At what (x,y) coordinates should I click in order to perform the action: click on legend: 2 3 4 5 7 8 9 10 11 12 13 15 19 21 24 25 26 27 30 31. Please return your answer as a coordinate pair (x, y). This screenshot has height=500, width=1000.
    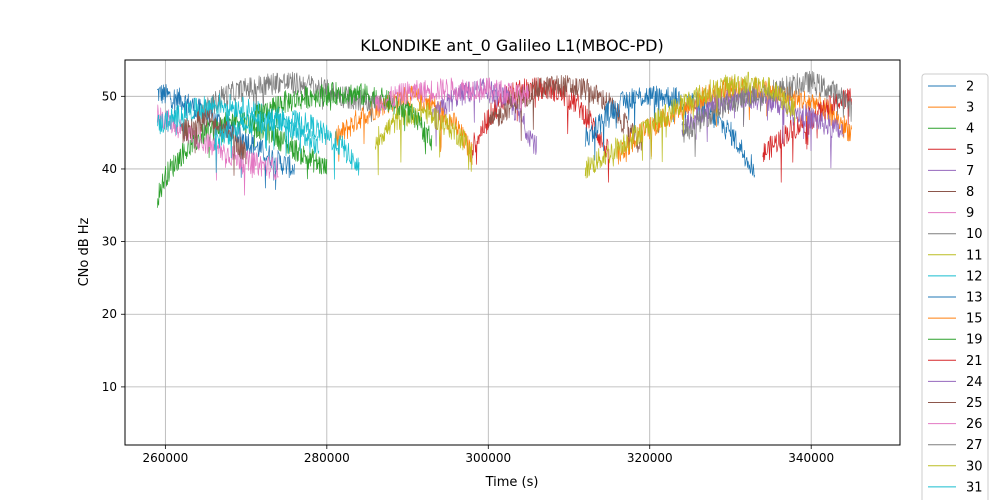
    Looking at the image, I should click on (955, 286).